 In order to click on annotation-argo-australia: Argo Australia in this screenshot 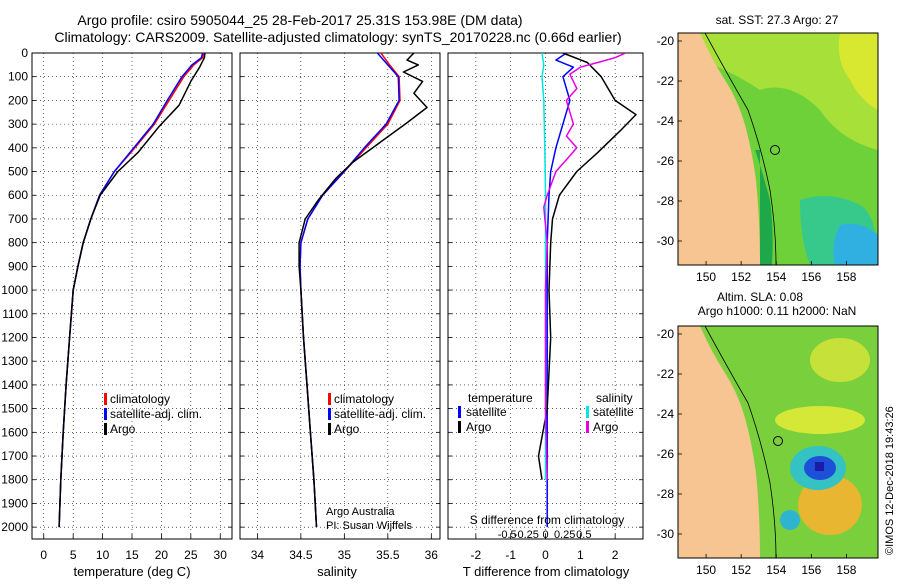, I will do `click(360, 512)`.